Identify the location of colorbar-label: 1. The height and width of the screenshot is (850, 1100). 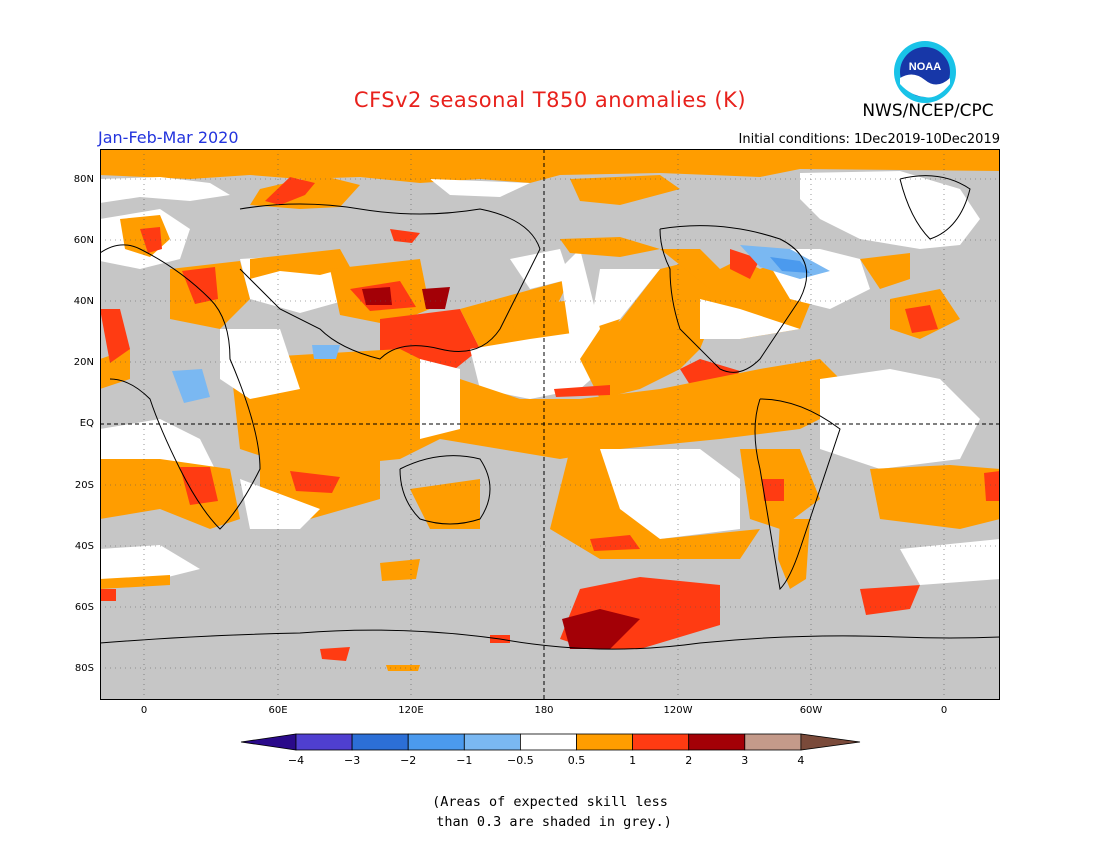
(633, 760).